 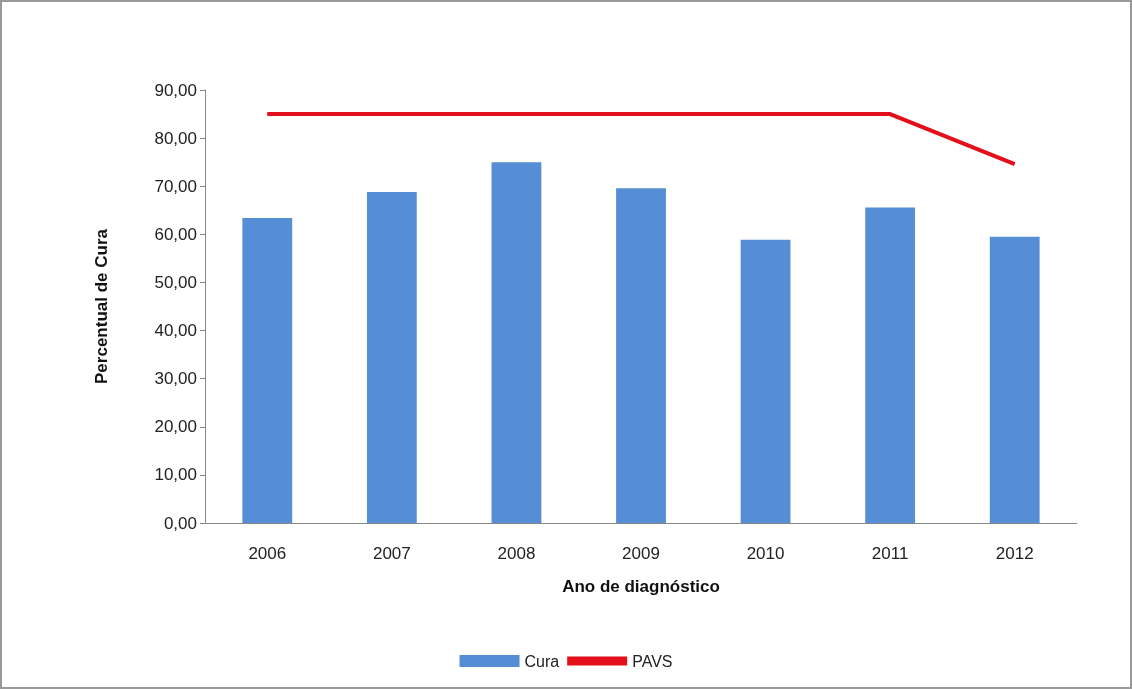 I want to click on y-axis-title: Percentual de Cura, so click(x=101, y=306).